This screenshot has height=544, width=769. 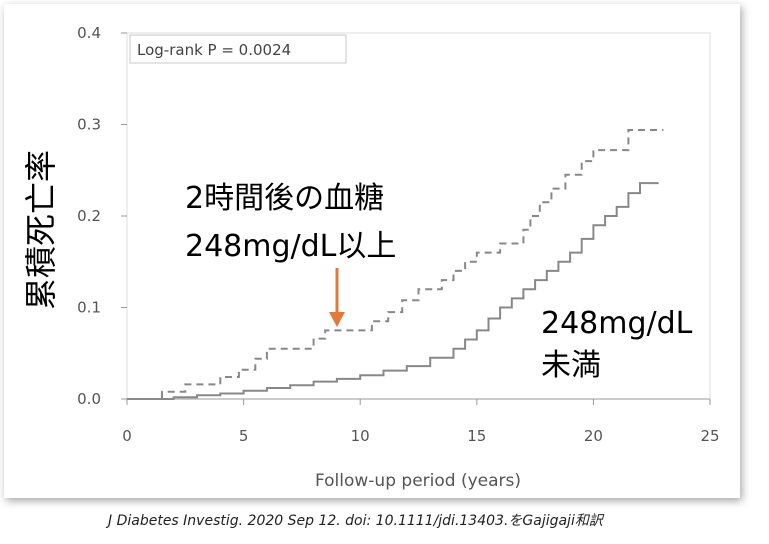 What do you see at coordinates (244, 436) in the screenshot?
I see `x-tick-label: 5` at bounding box center [244, 436].